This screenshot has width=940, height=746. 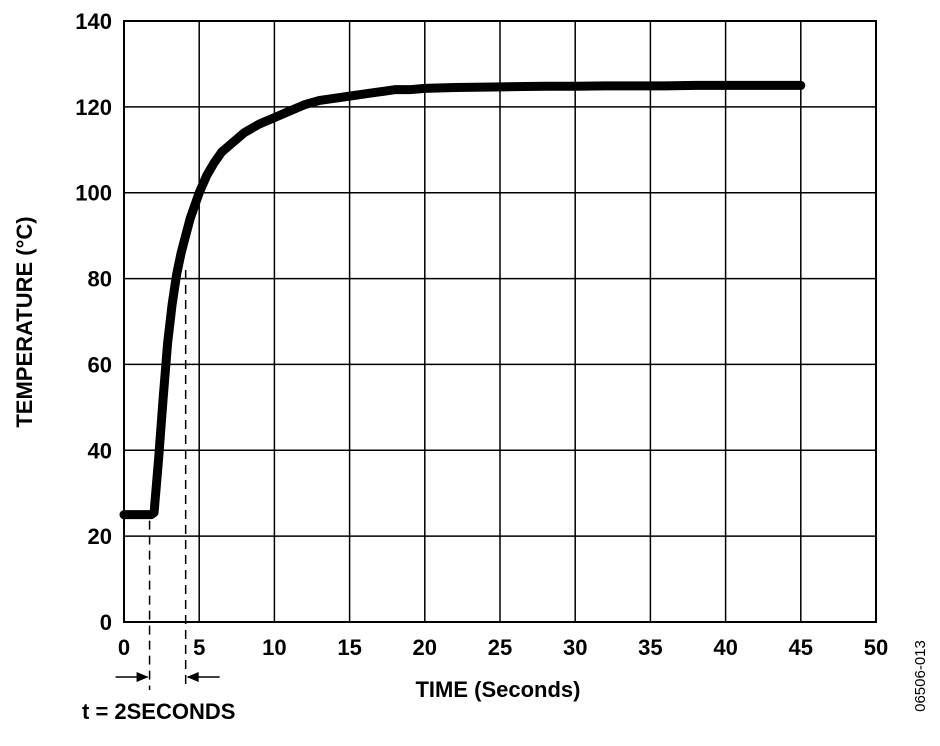 I want to click on y-tick-label: 140, so click(x=93, y=21).